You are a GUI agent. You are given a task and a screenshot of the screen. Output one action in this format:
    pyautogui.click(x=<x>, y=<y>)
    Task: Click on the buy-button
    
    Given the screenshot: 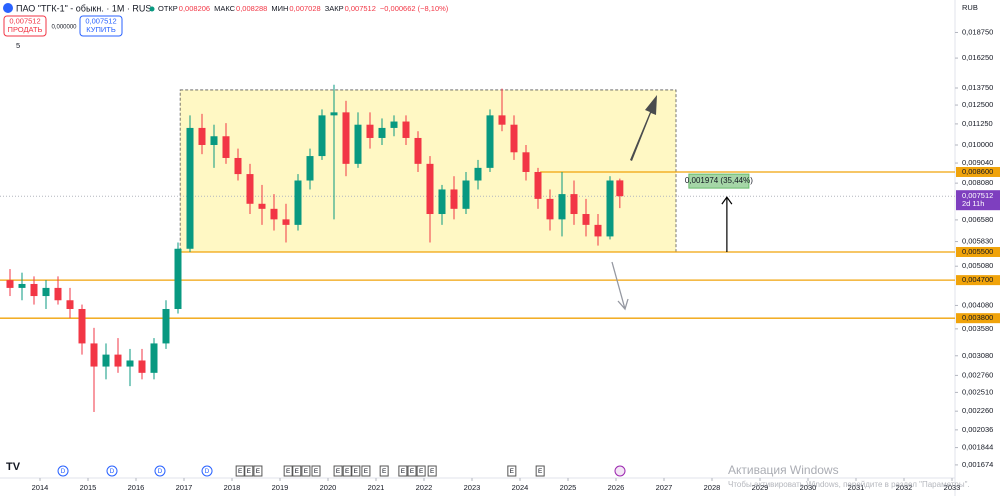 What is the action you would take?
    pyautogui.click(x=101, y=26)
    